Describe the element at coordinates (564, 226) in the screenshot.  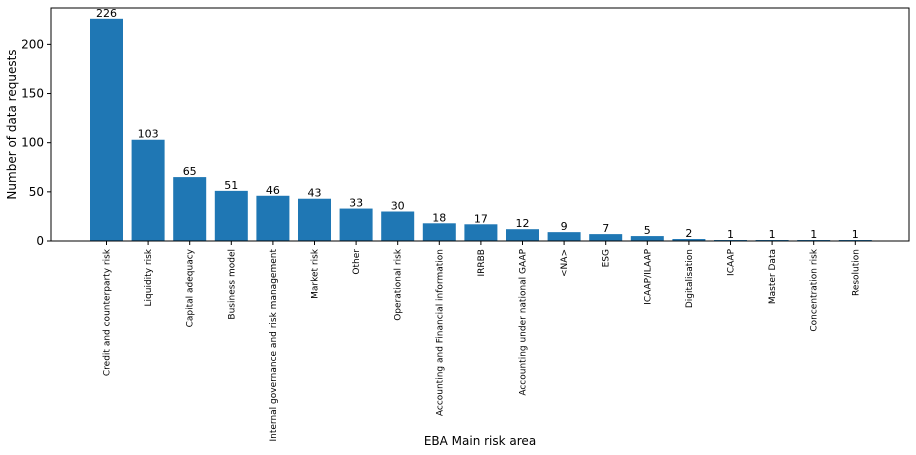
I see `data-label: 9` at that location.